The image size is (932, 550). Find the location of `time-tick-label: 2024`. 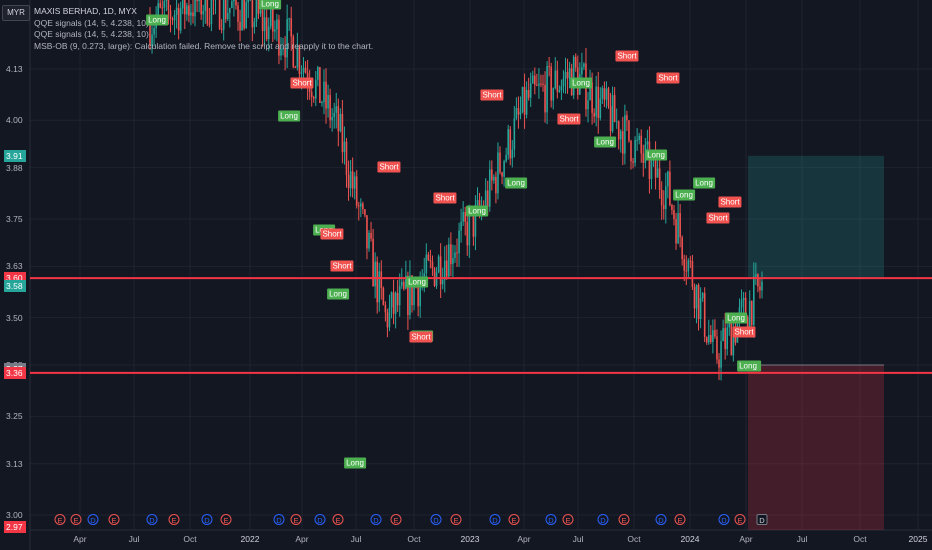

time-tick-label: 2024 is located at coordinates (690, 539).